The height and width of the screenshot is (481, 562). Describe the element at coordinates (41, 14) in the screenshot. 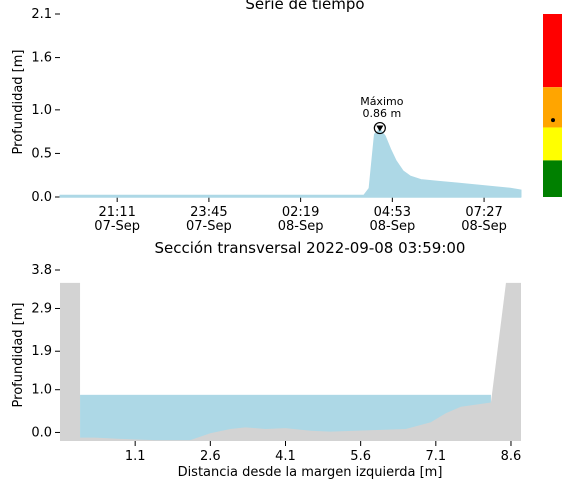

I see `ytick-label: 2.1` at that location.